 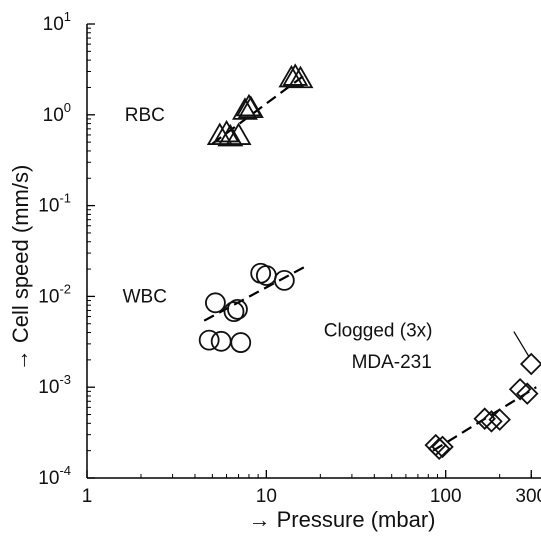 I want to click on x-axis-label: → Pressure (mbar), so click(x=341, y=519).